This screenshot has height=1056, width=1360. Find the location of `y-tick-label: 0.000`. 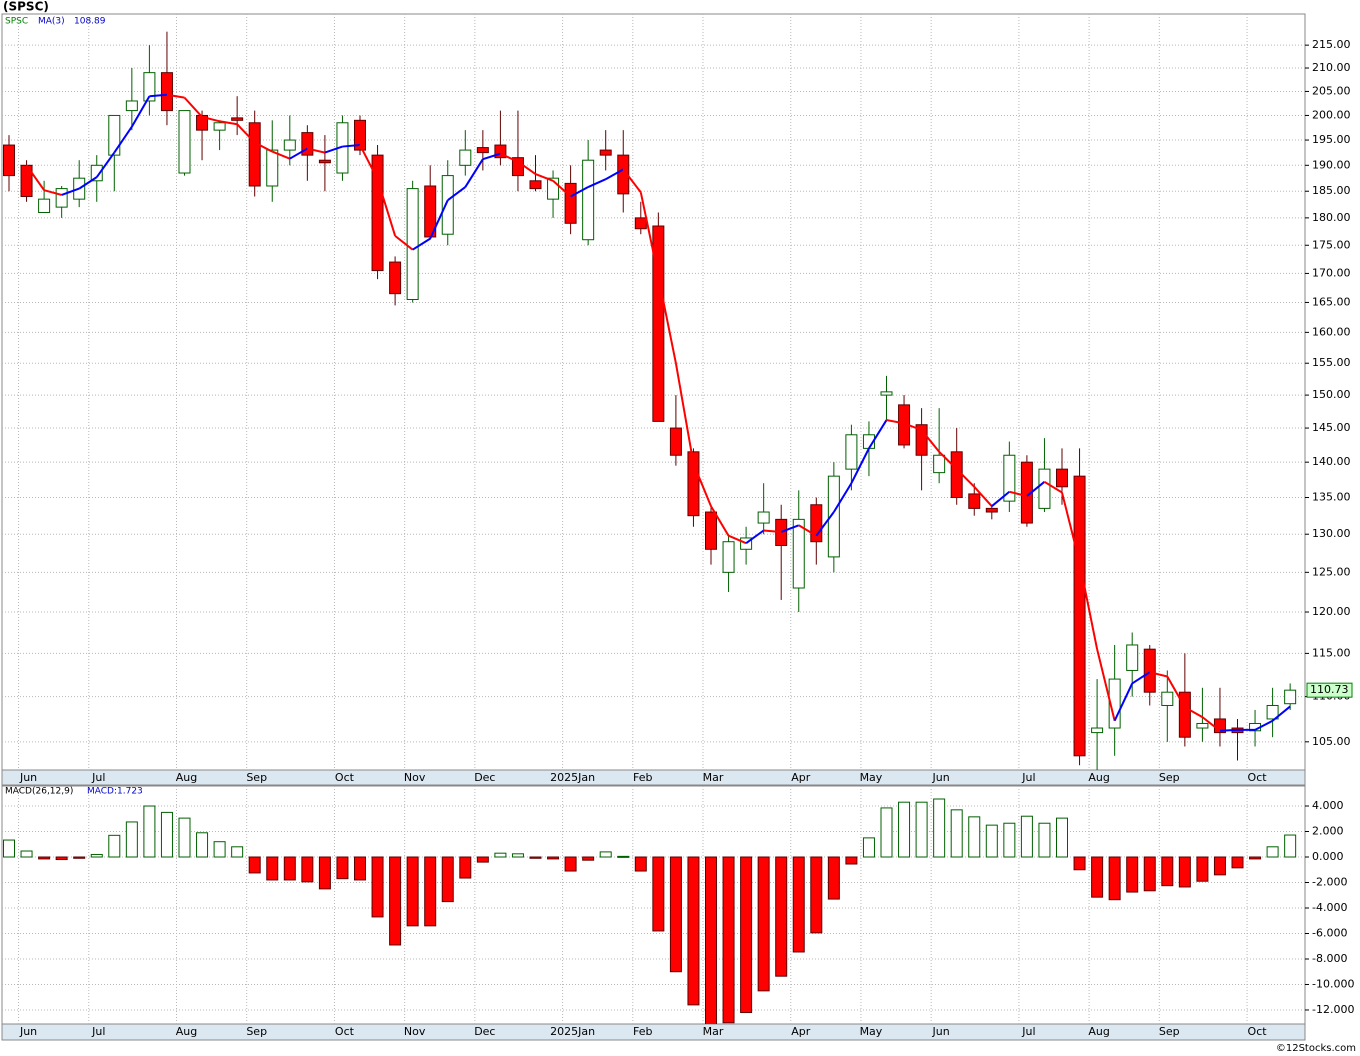

y-tick-label: 0.000 is located at coordinates (1328, 856).